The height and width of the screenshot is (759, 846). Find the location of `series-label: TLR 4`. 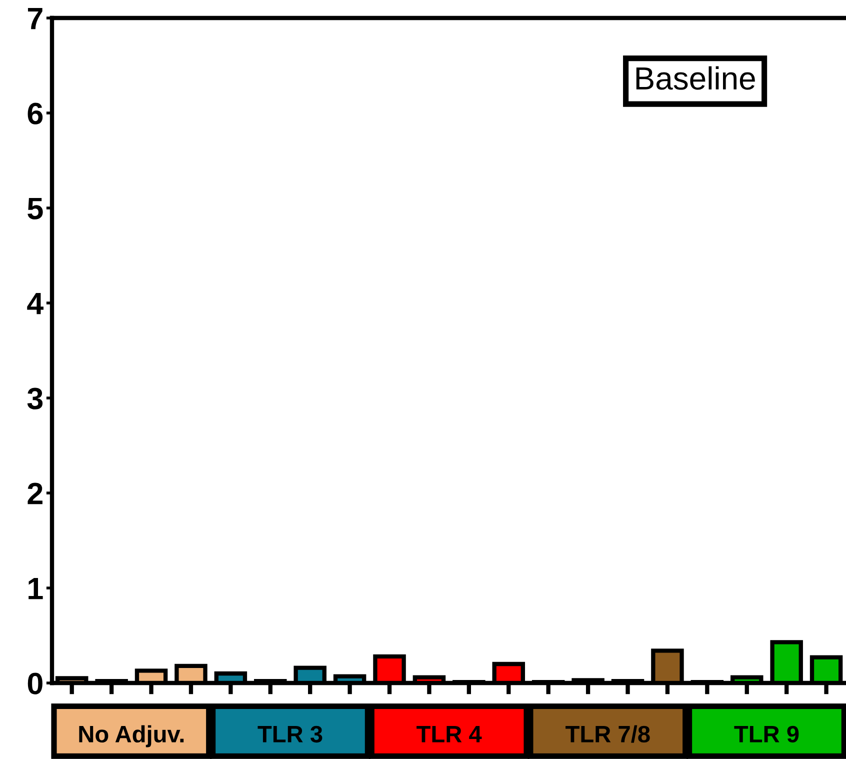

series-label: TLR 4 is located at coordinates (449, 734).